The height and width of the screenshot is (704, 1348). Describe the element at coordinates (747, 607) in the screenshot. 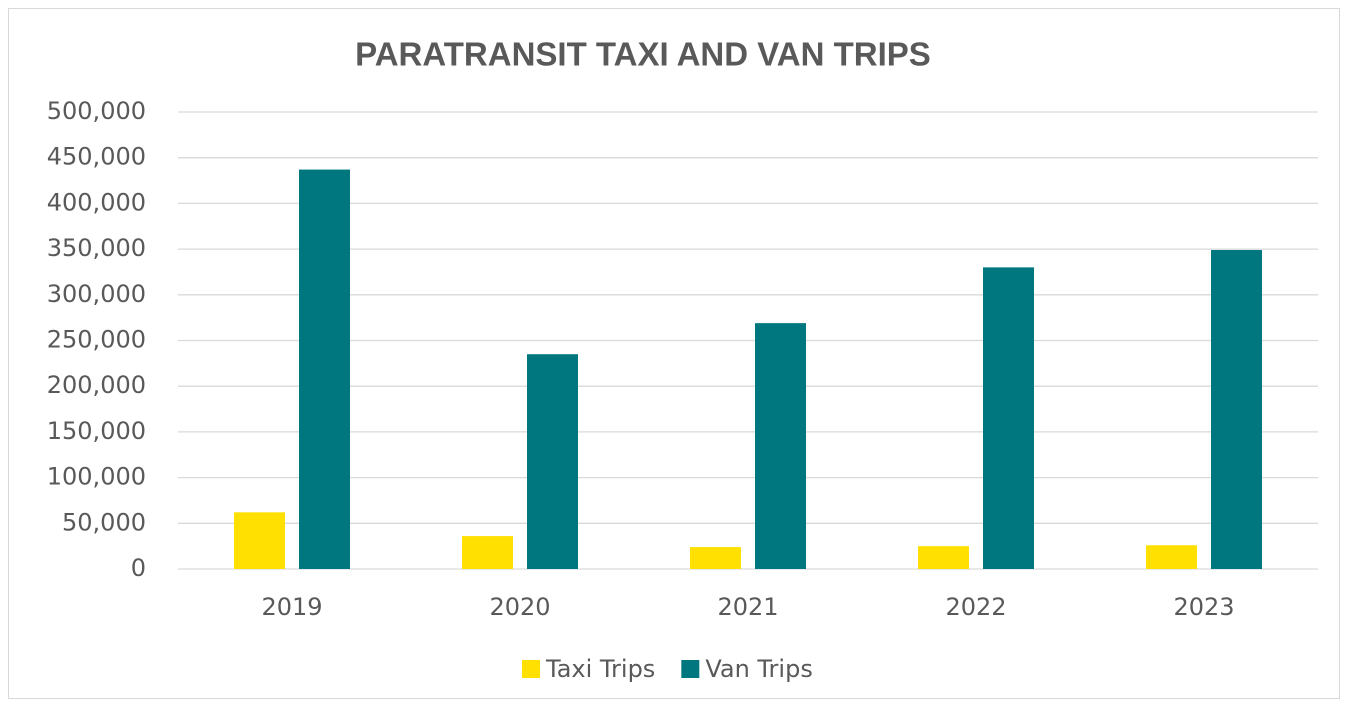

I see `x-tick-label: 2021` at that location.